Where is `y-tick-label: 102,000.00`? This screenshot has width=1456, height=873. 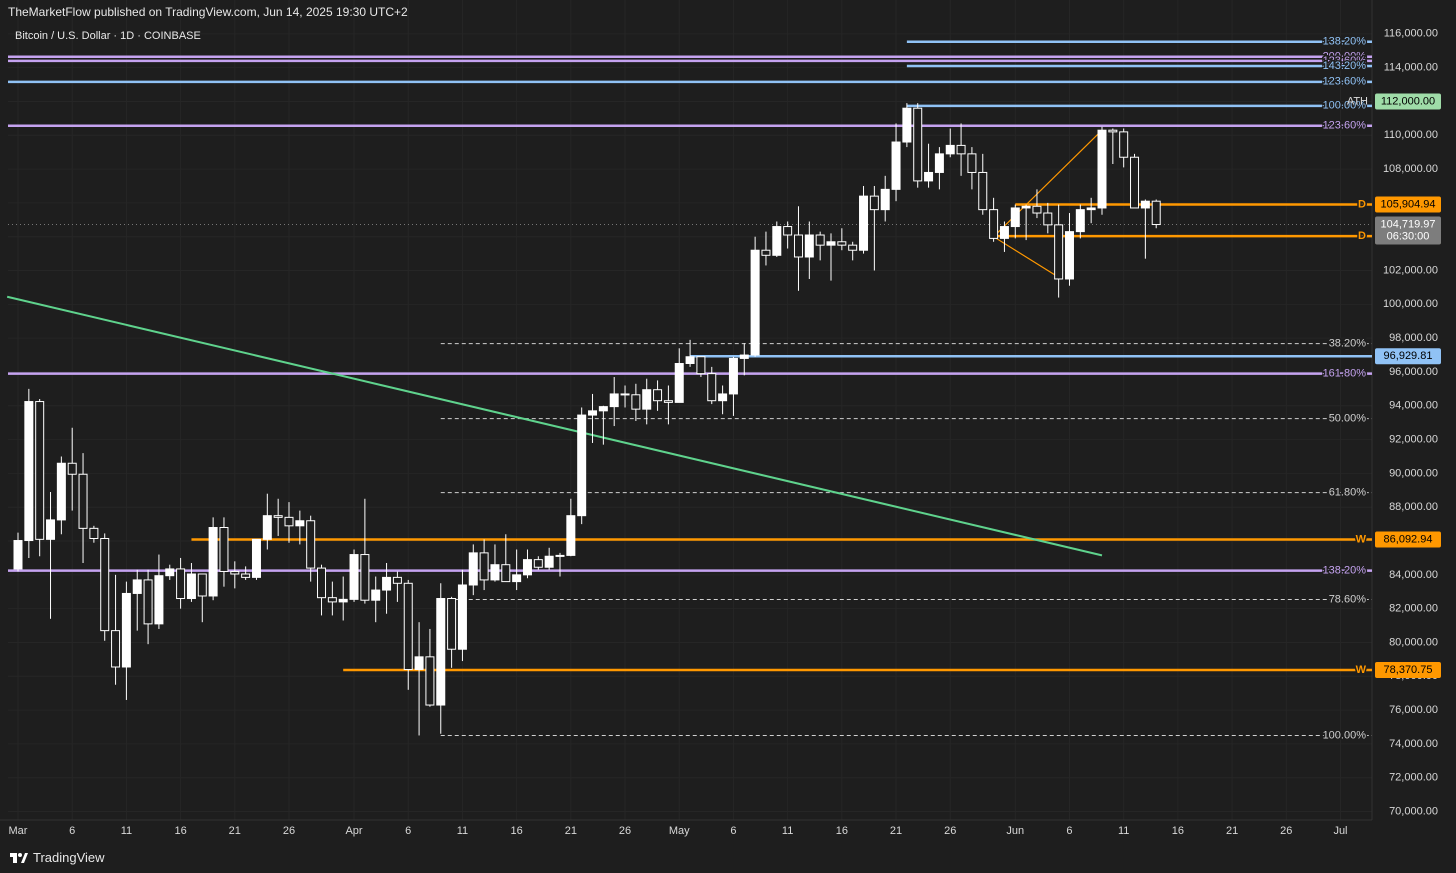 y-tick-label: 102,000.00 is located at coordinates (1410, 270).